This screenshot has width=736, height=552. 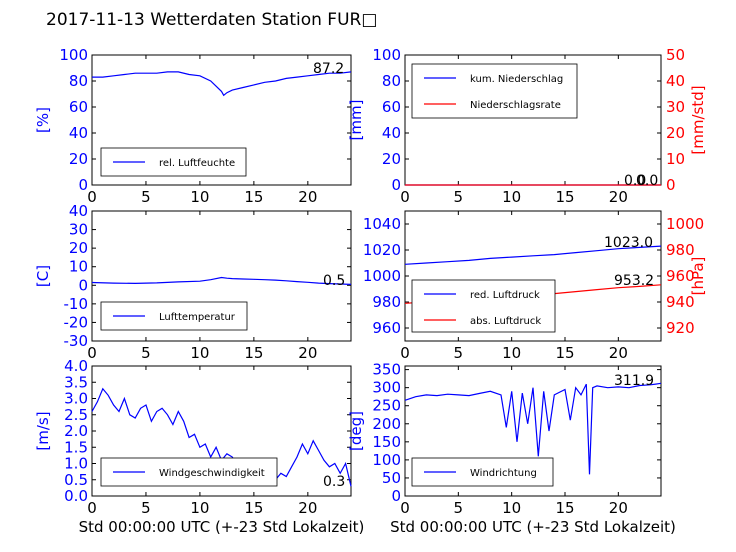 What do you see at coordinates (634, 281) in the screenshot?
I see `last-value-label-2: 953.2` at bounding box center [634, 281].